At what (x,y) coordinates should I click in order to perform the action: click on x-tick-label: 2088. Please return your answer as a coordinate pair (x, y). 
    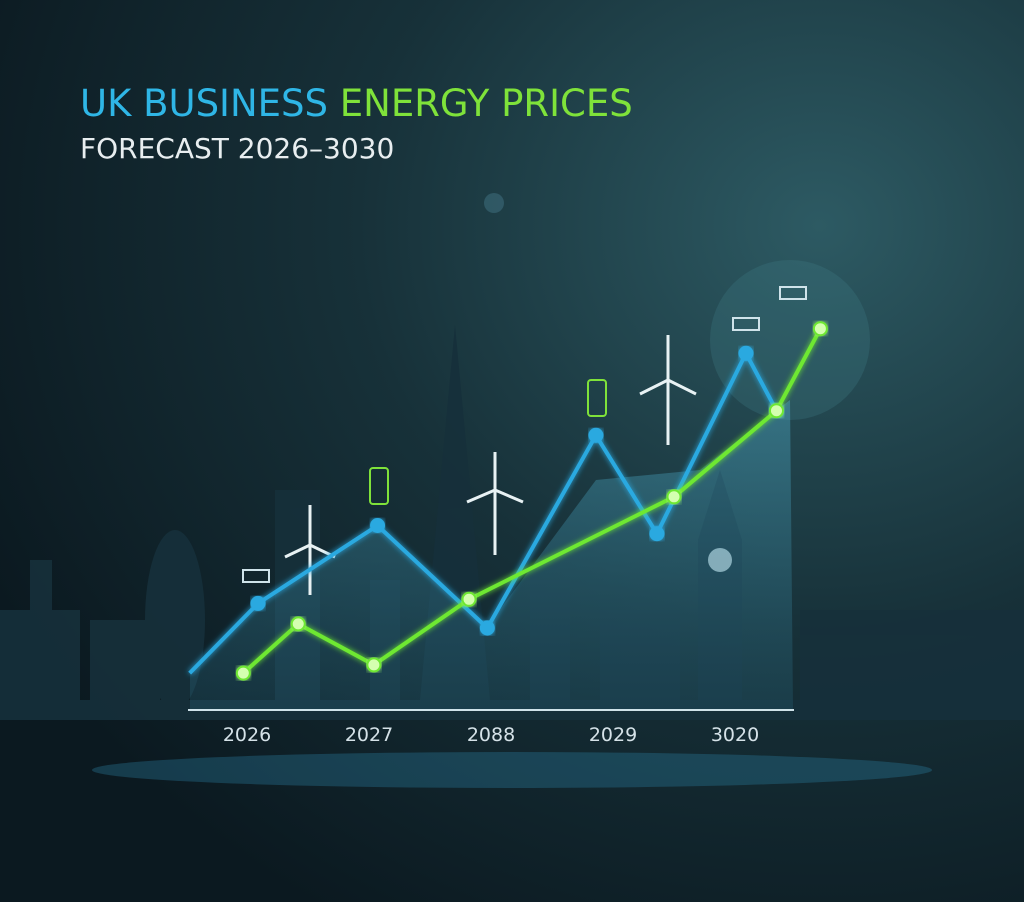
    Looking at the image, I should click on (491, 735).